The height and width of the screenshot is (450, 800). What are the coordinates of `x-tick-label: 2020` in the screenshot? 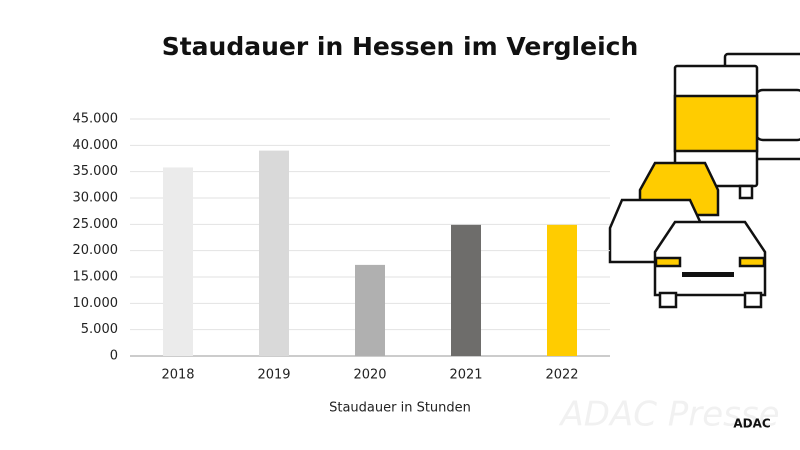 It's located at (369, 375).